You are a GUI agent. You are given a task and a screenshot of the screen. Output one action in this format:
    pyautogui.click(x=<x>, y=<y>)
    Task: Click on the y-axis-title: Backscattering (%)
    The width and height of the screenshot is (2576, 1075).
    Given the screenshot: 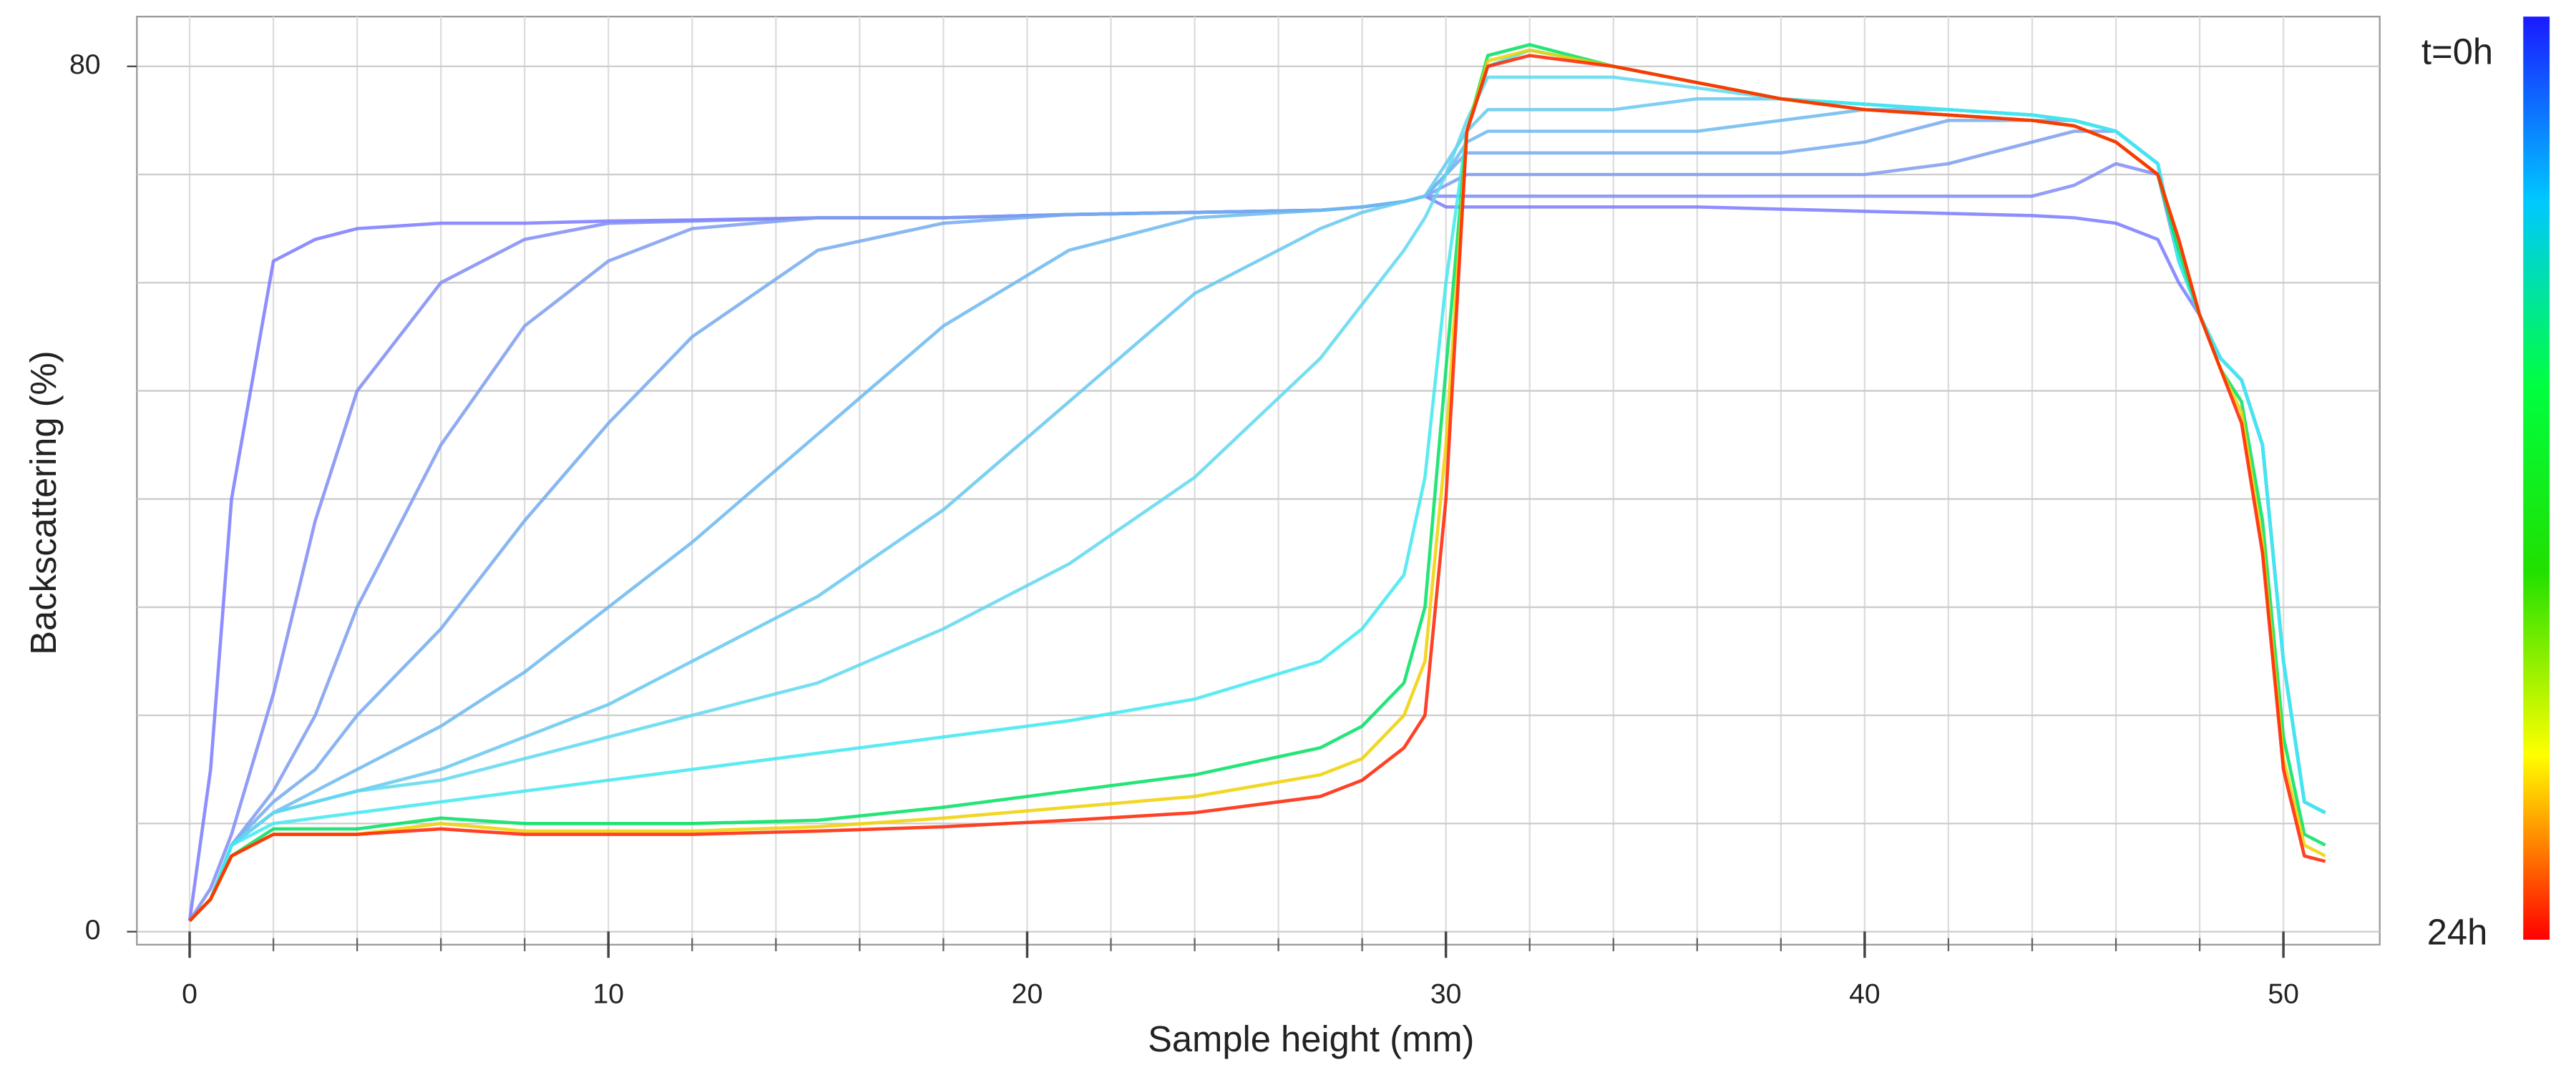 What is the action you would take?
    pyautogui.click(x=43, y=502)
    